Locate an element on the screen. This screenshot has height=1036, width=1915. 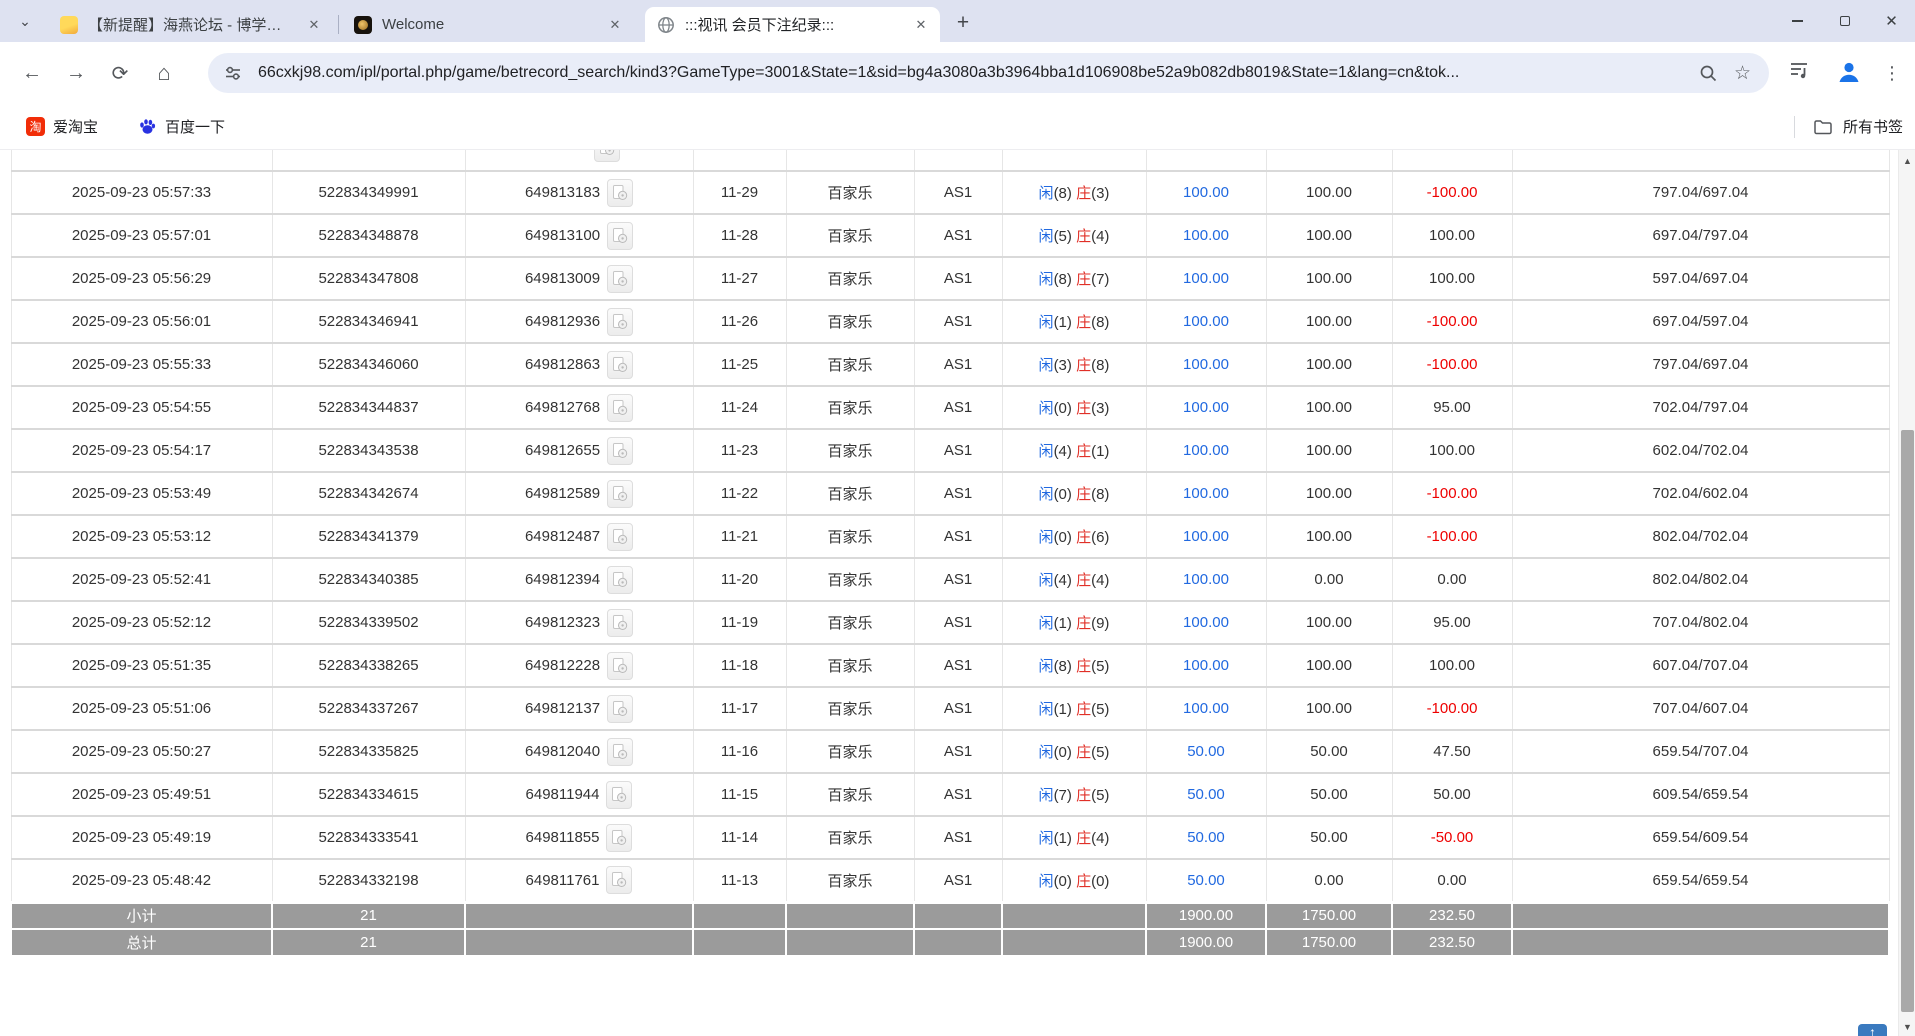
zhuang-points: (5) is located at coordinates (1100, 795).